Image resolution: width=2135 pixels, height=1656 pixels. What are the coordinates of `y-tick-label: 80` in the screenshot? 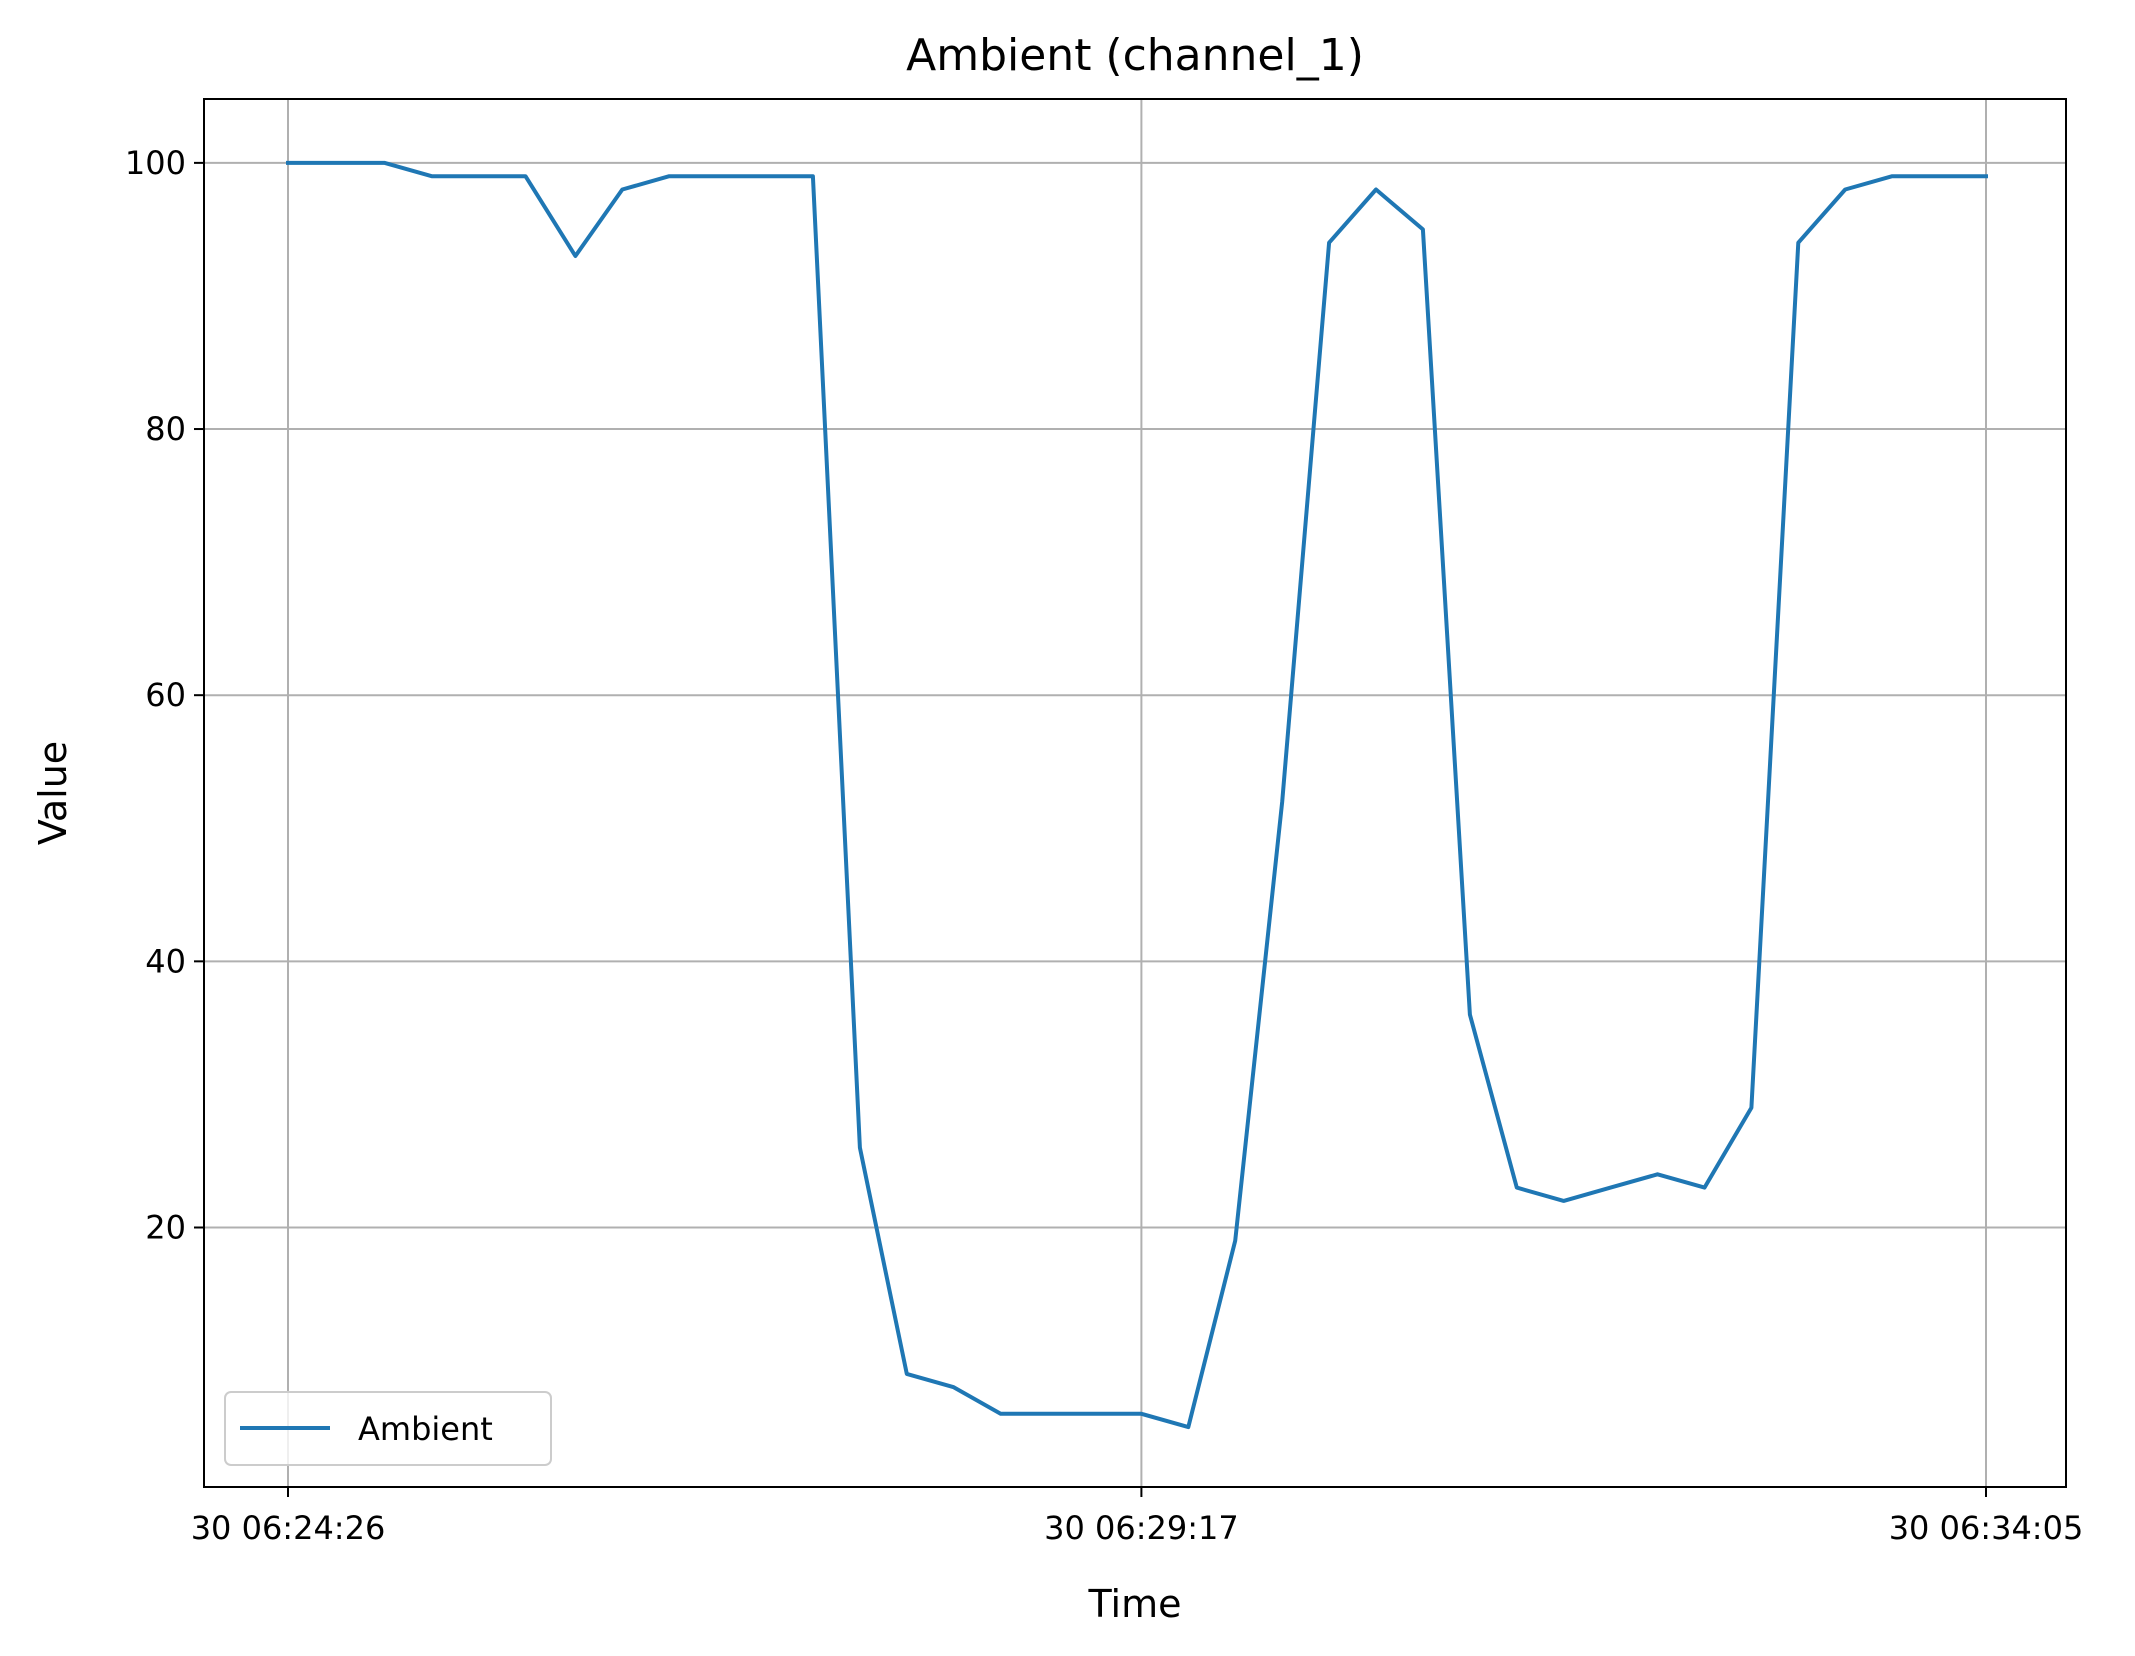 It's located at (165, 429).